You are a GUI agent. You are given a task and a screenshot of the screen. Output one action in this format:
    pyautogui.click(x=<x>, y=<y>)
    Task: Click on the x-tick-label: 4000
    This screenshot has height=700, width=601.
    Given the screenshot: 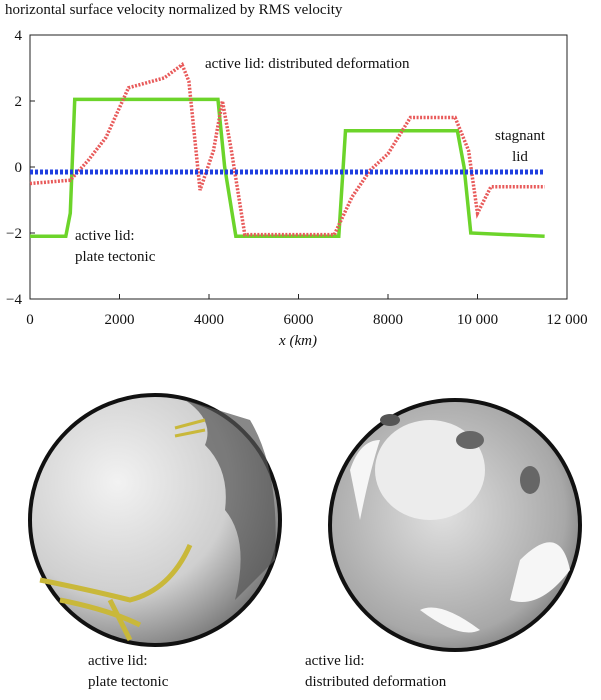 What is the action you would take?
    pyautogui.click(x=209, y=320)
    